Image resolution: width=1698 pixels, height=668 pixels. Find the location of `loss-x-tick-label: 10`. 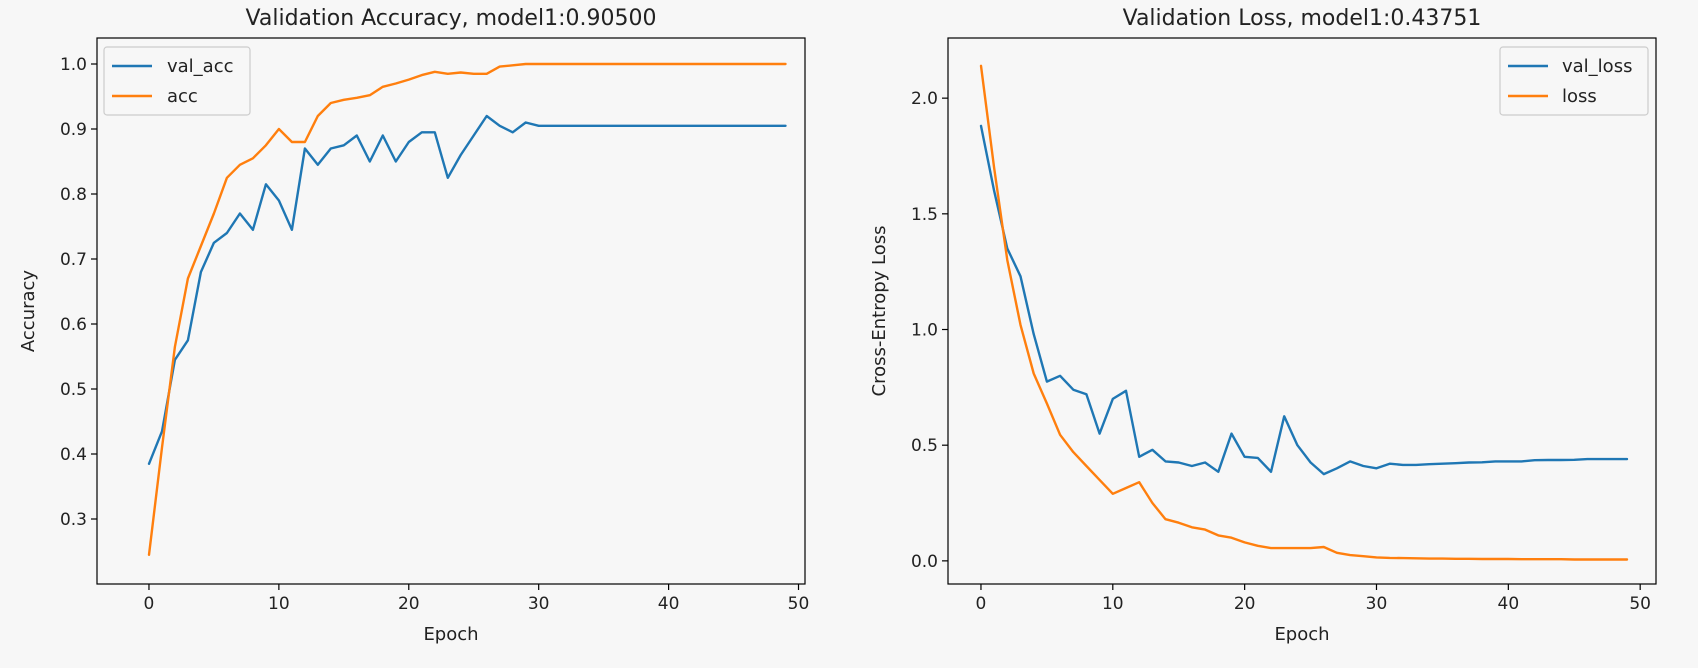

loss-x-tick-label: 10 is located at coordinates (1113, 604).